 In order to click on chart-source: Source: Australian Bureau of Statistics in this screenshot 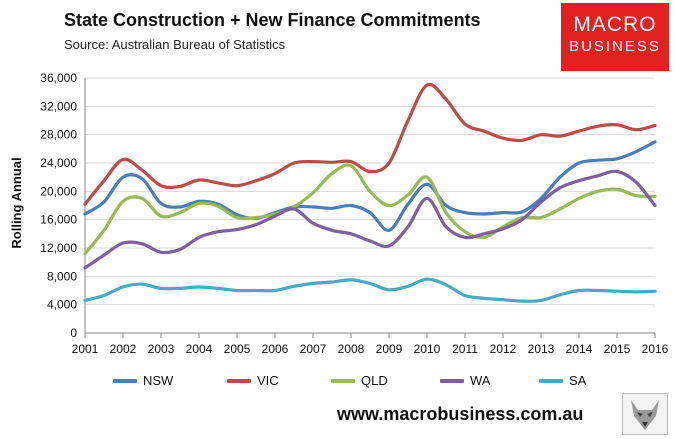, I will do `click(175, 44)`.